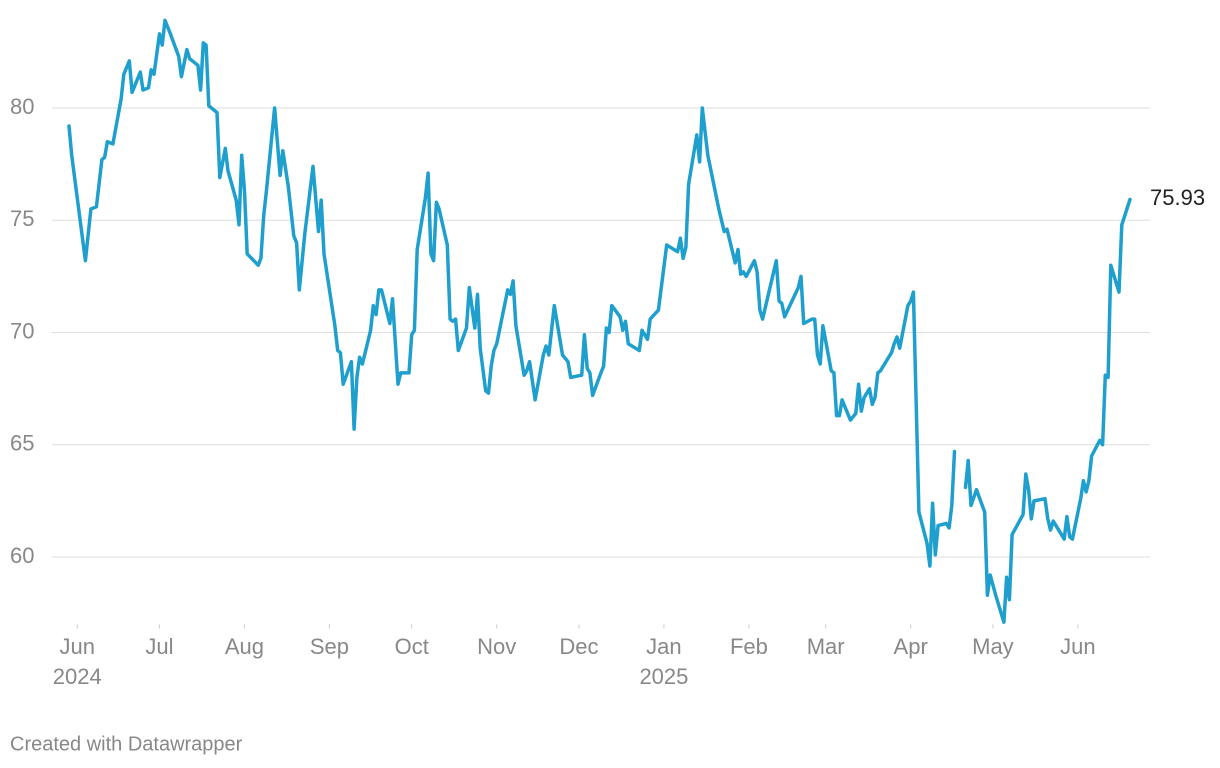 The width and height of the screenshot is (1220, 768). I want to click on credit: Created with Datawrapper, so click(126, 744).